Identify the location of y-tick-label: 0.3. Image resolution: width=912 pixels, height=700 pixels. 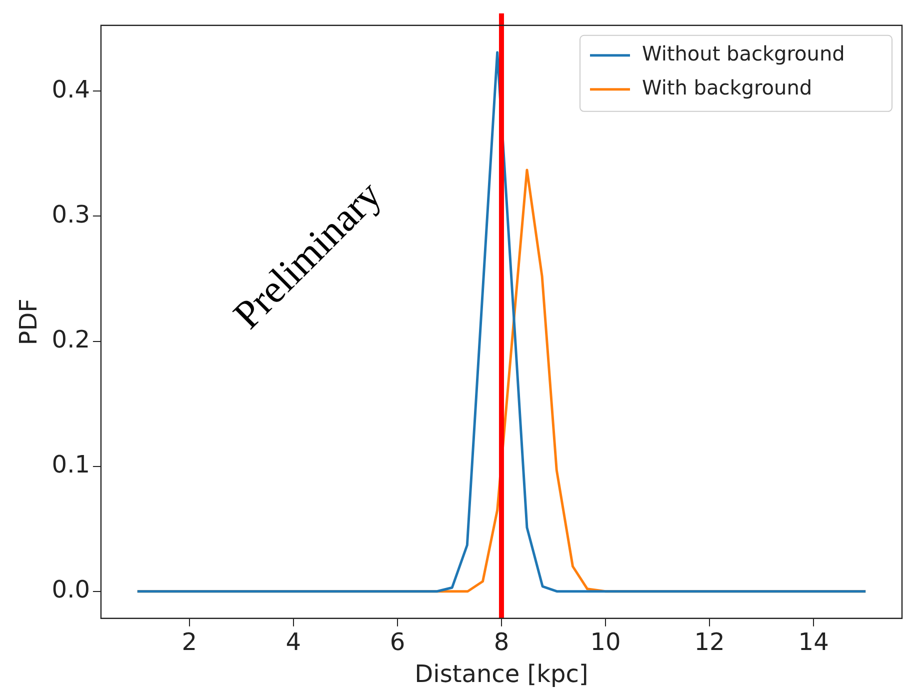
(71, 214).